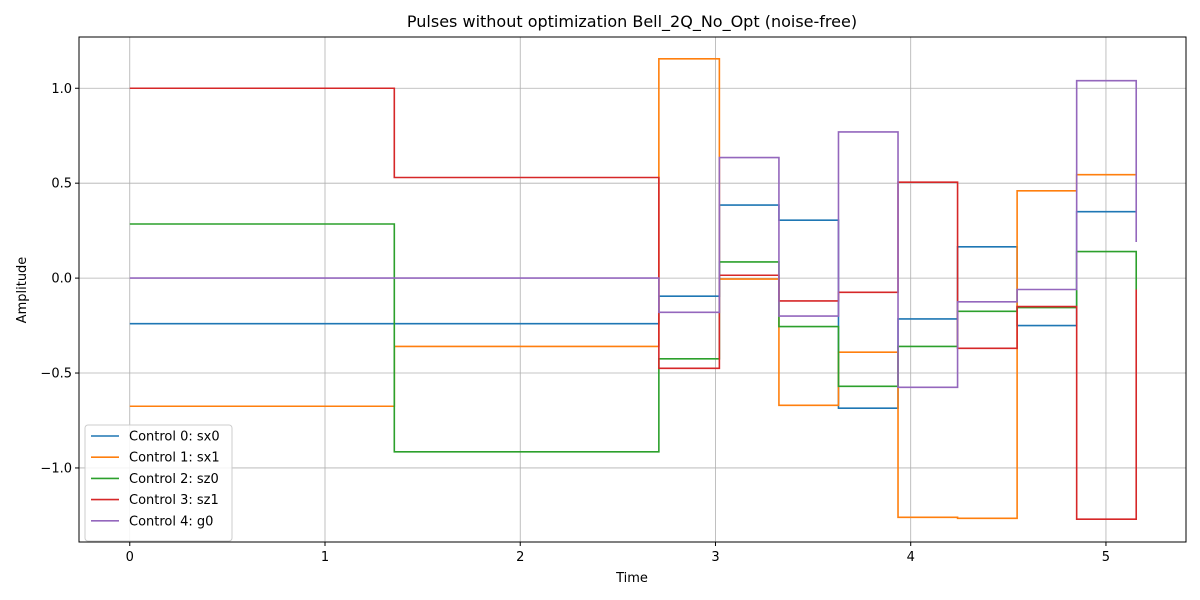  What do you see at coordinates (130, 557) in the screenshot?
I see `x-tick-label: 0` at bounding box center [130, 557].